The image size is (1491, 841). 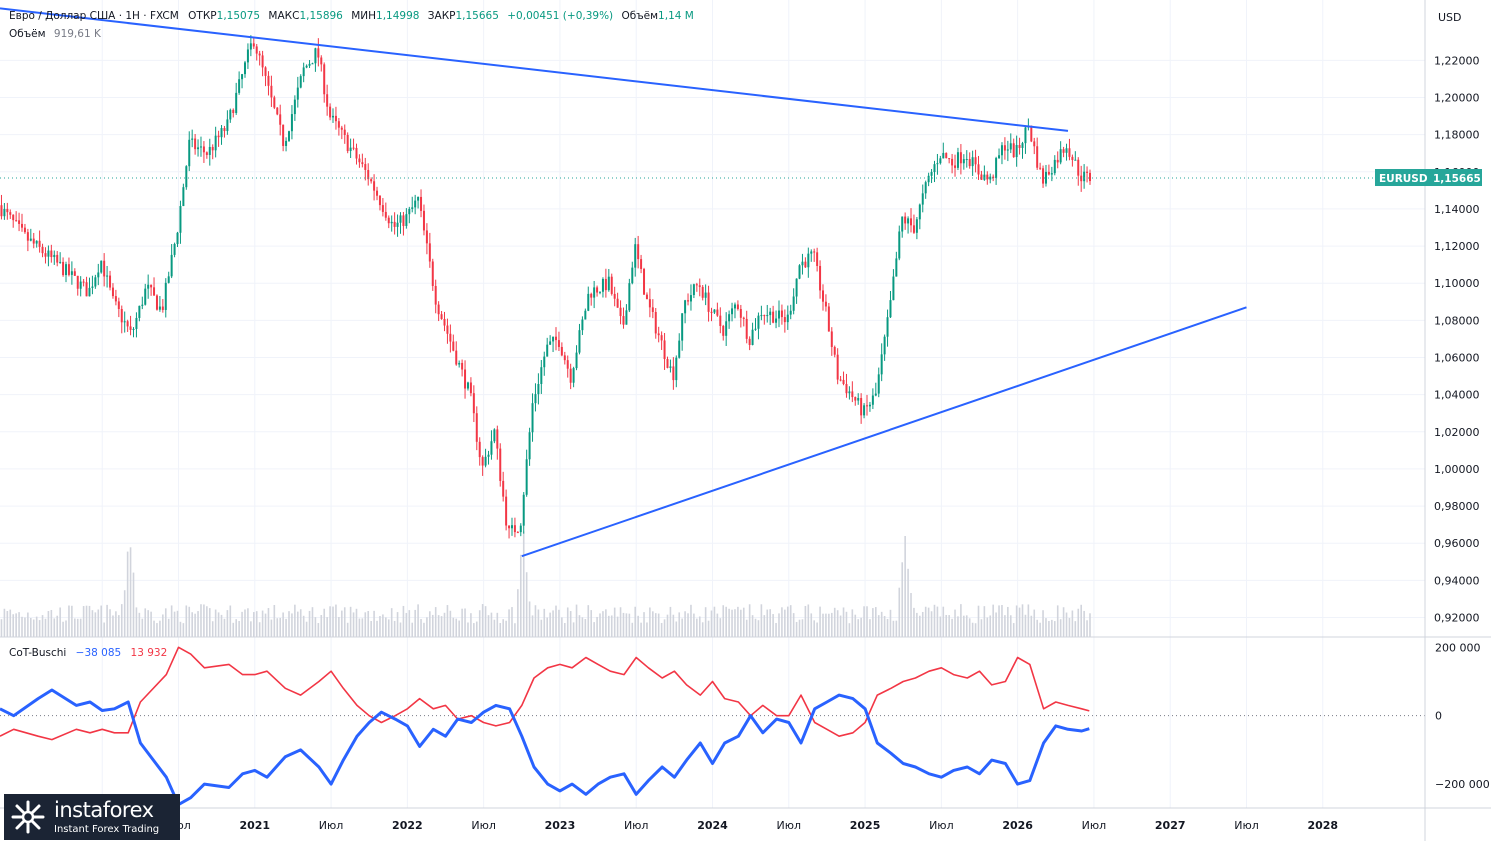 I want to click on cot-tick-label: −200 000, so click(x=1462, y=784).